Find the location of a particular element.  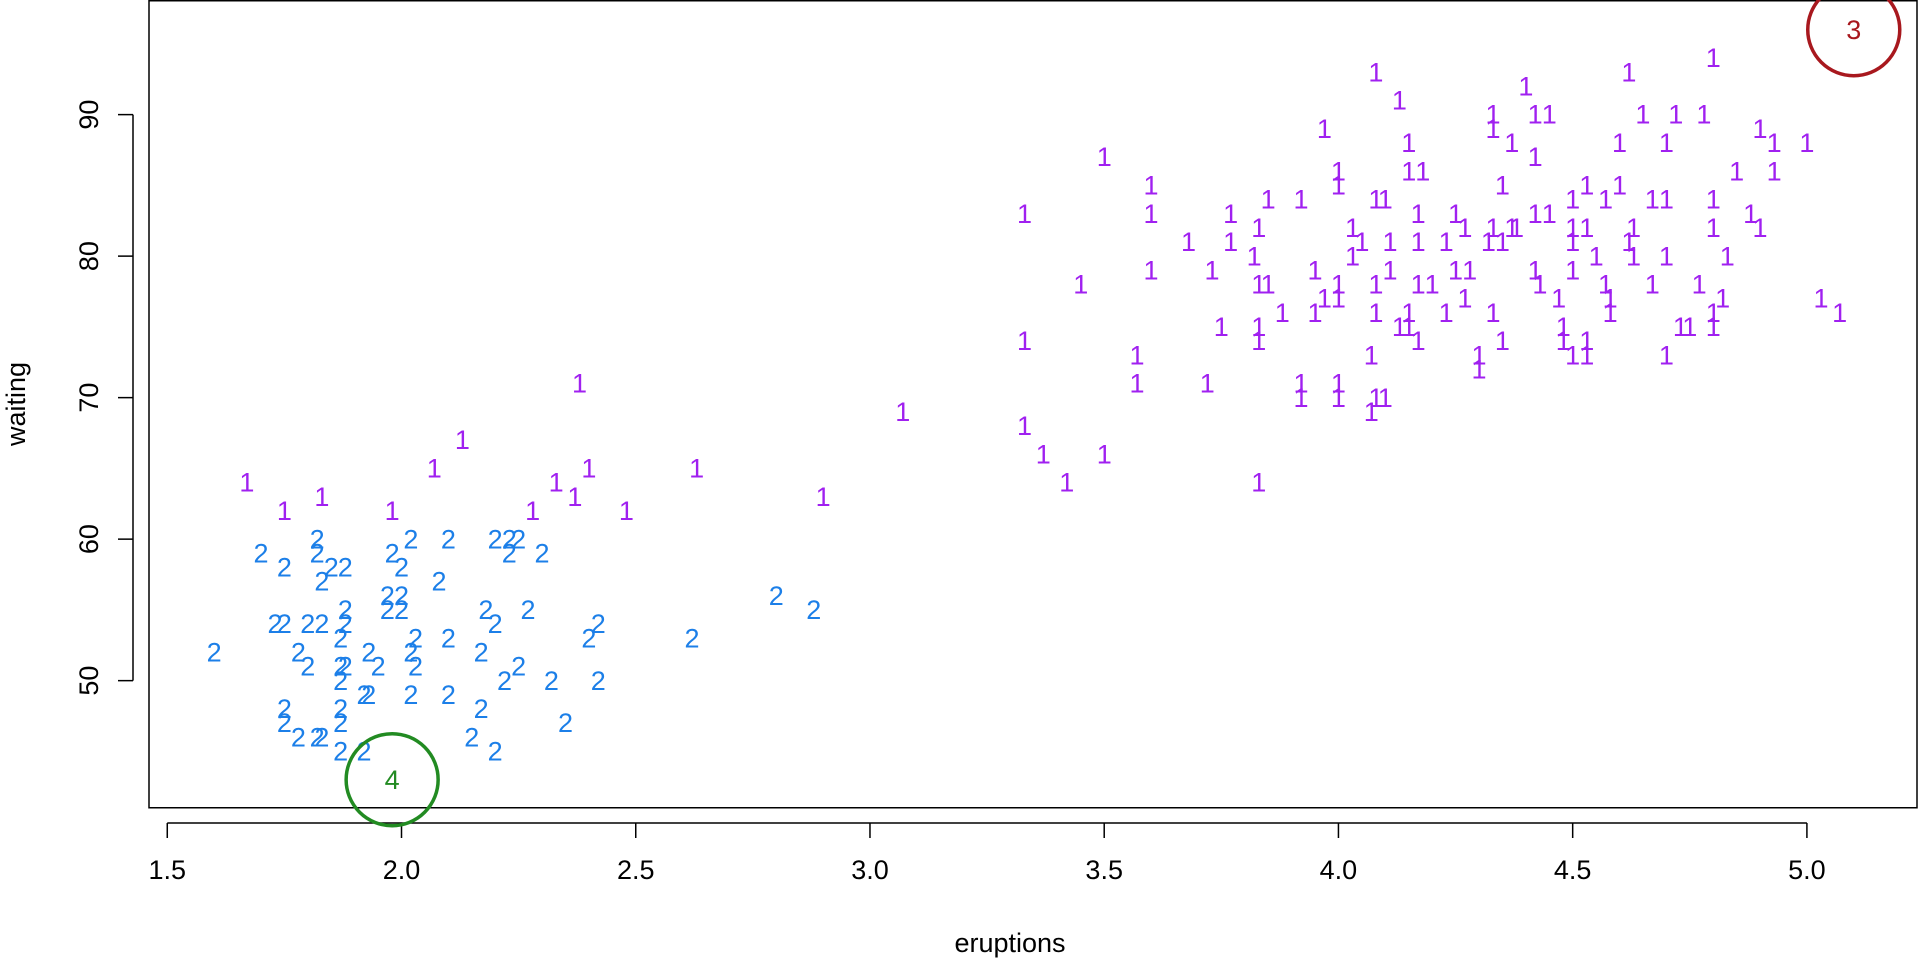

cluster-center is located at coordinates (1854, 39).